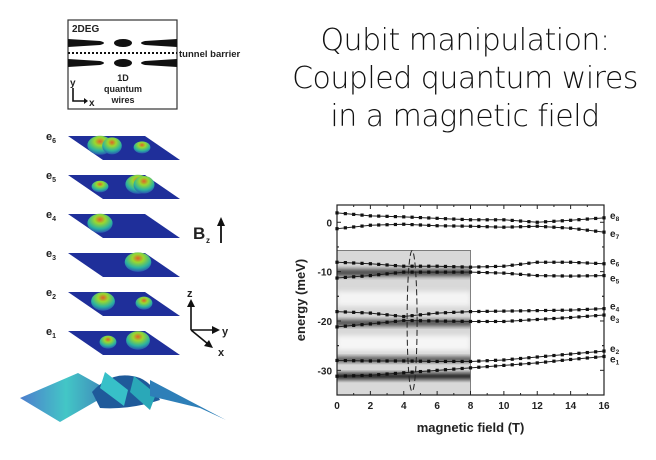 This screenshot has height=460, width=656. I want to click on series-label: e4, so click(615, 308).